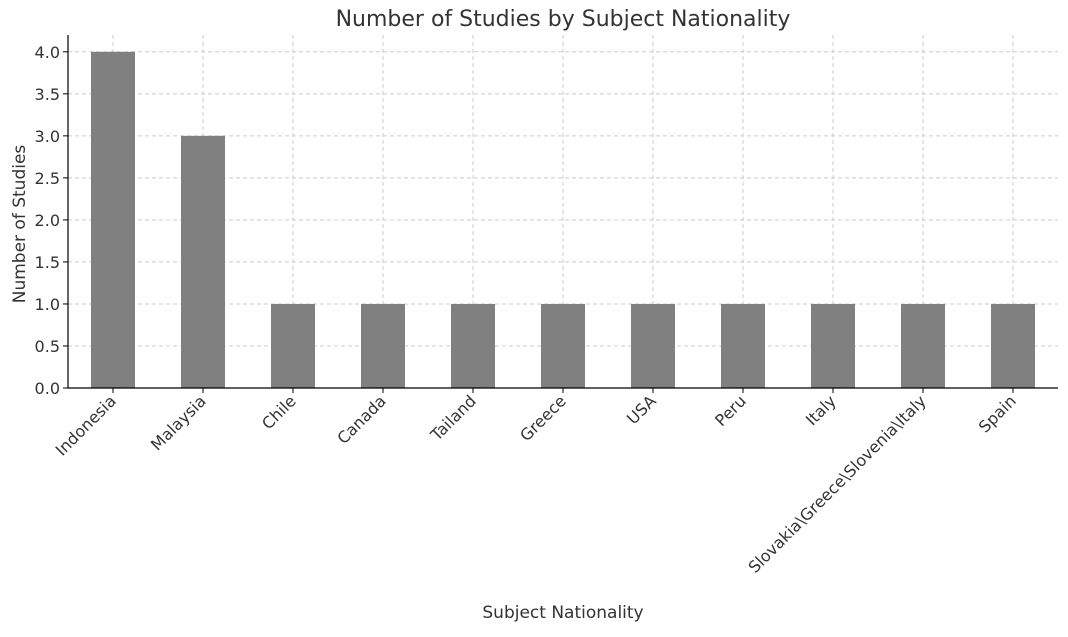 The width and height of the screenshot is (1068, 637). What do you see at coordinates (821, 410) in the screenshot?
I see `x-tick-label: Italy` at bounding box center [821, 410].